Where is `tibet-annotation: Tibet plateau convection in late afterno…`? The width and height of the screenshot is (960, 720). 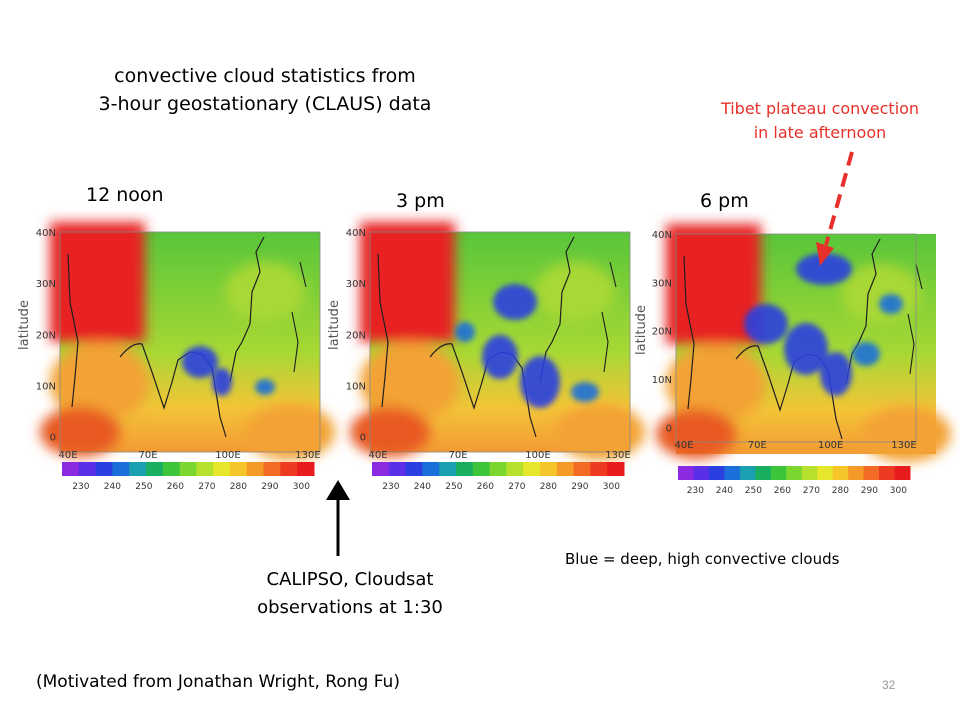
tibet-annotation: Tibet plateau convection in late afterno… is located at coordinates (820, 121).